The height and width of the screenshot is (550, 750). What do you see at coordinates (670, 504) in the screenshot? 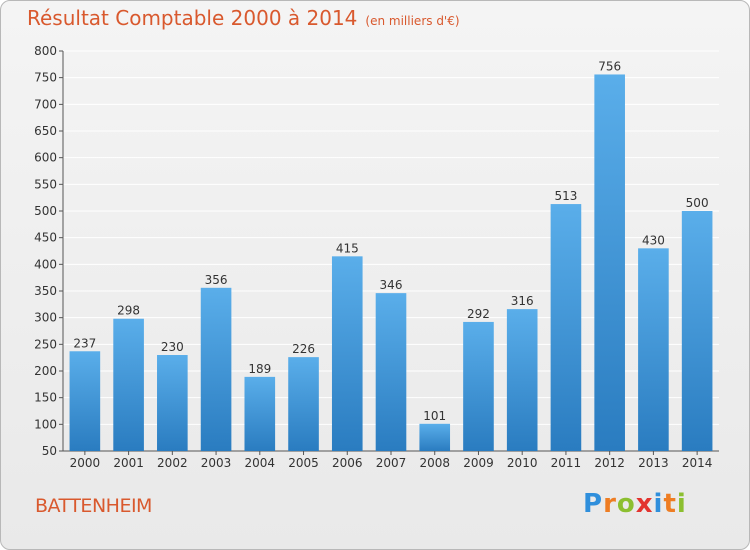
I see `logo-letter: t` at bounding box center [670, 504].